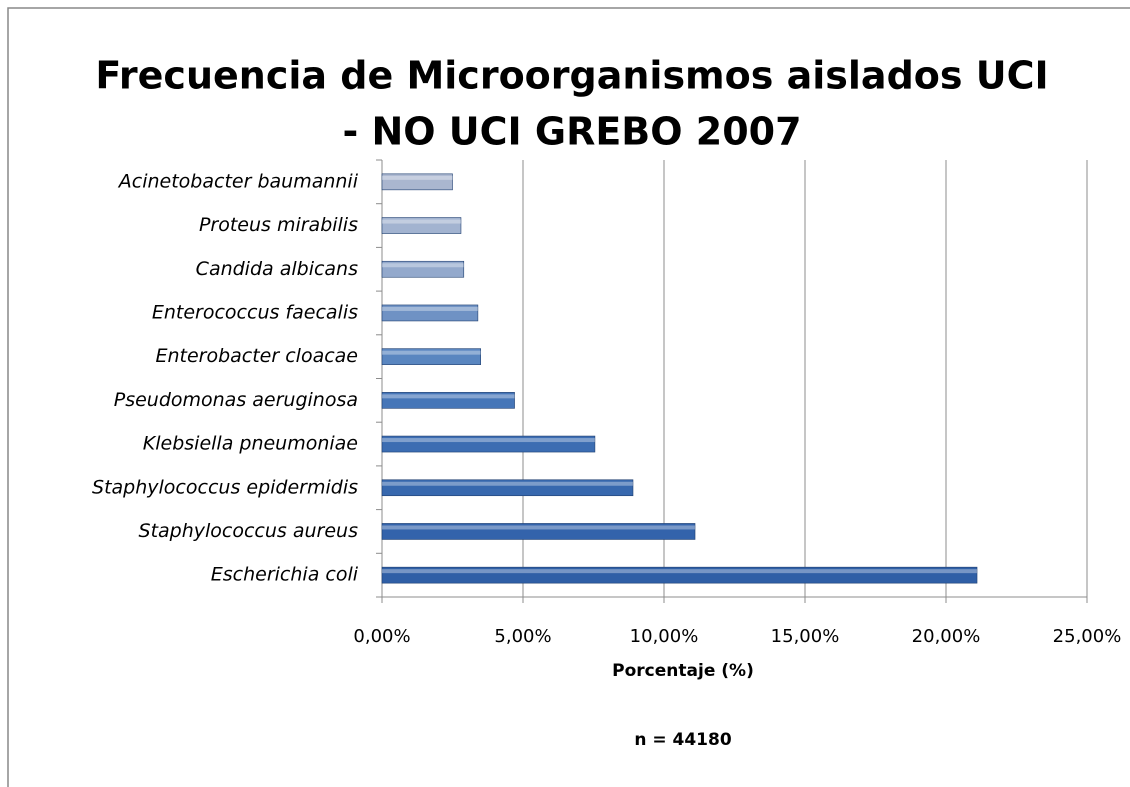 The width and height of the screenshot is (1130, 787). I want to click on x-tick-label: 15,00%, so click(805, 636).